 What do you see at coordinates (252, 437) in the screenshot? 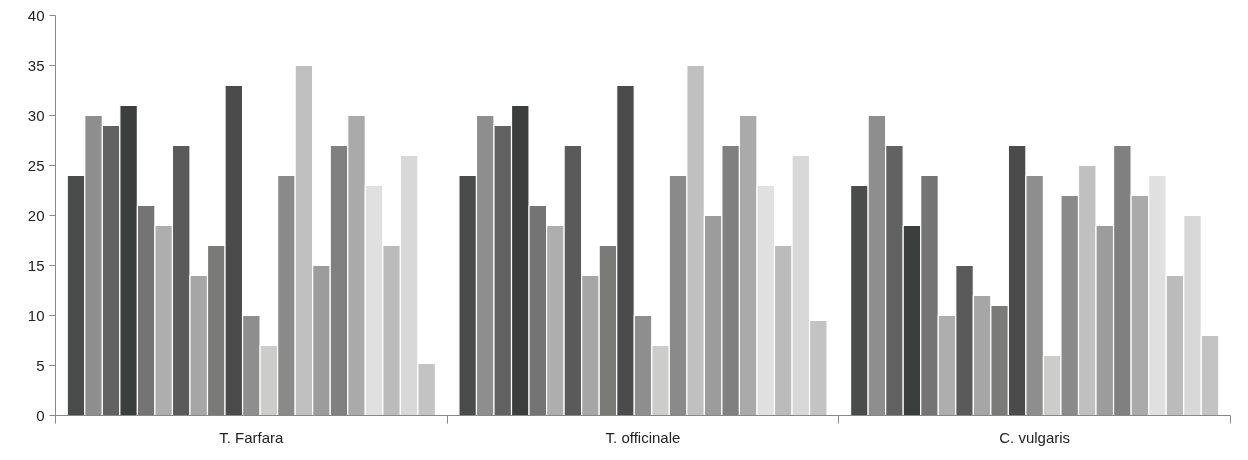
I see `x-tick-label: T. Farfara` at bounding box center [252, 437].